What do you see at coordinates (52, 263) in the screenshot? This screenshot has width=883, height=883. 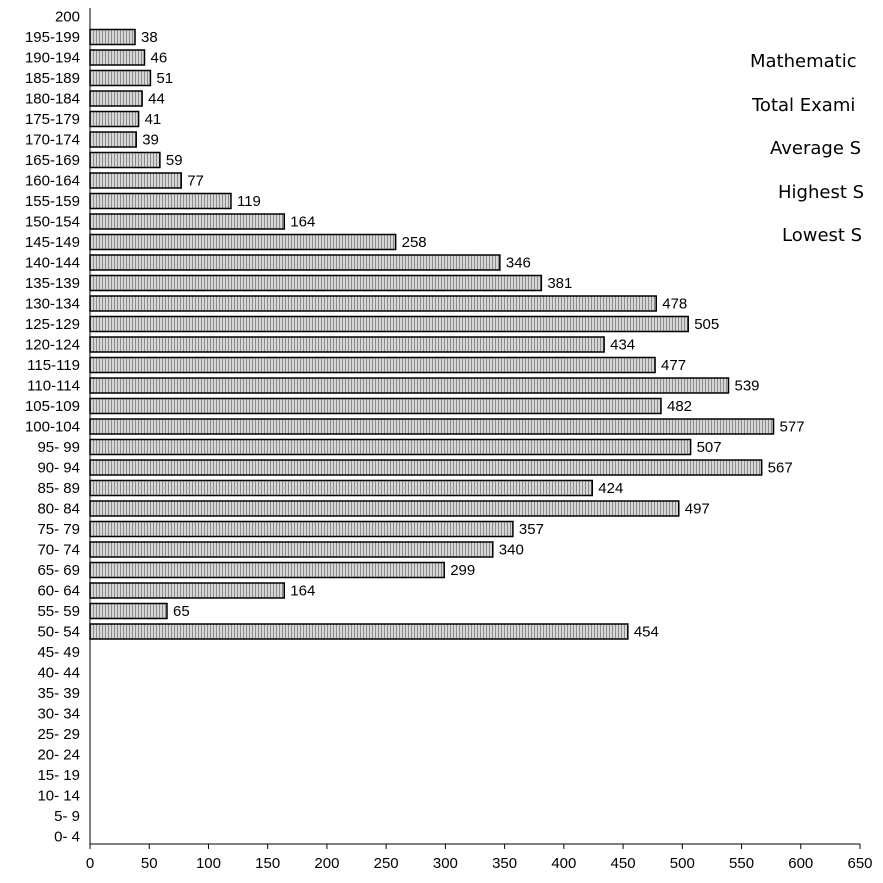 I see `category-label: 140-144` at bounding box center [52, 263].